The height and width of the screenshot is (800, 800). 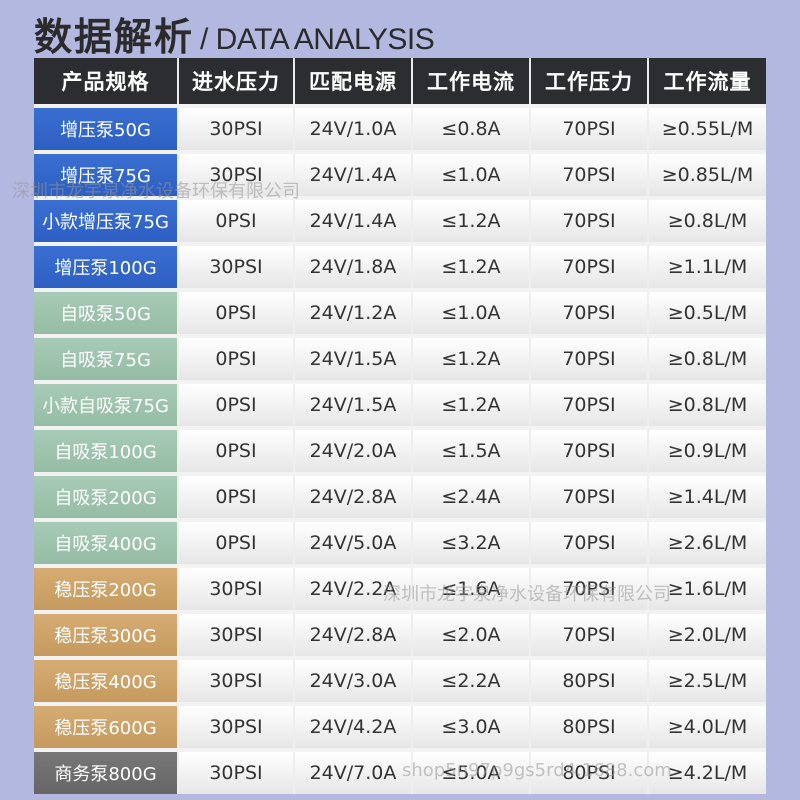 I want to click on table-row: 自吸泵200G 0PSI 24V/2.8A ≤2.4A 70PSI ≥1.4L/M, so click(x=400, y=496).